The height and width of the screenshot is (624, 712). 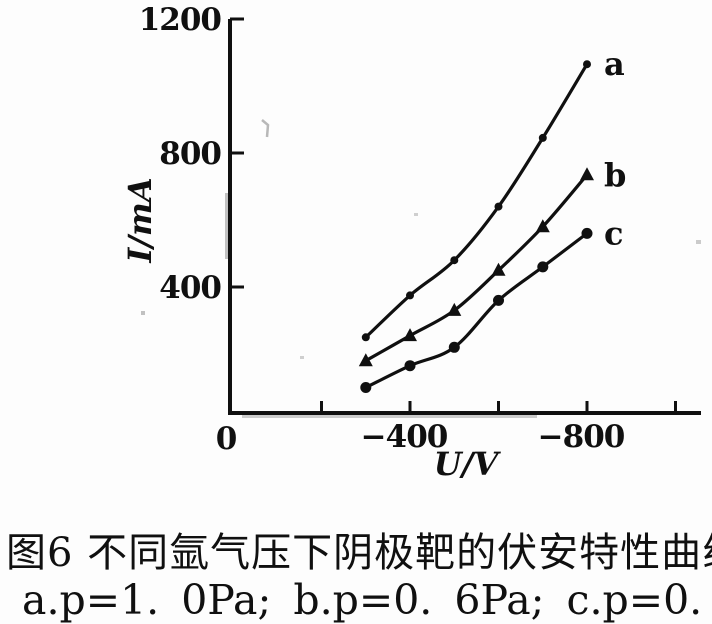 I want to click on figure-caption-conditions: a.p=1. 0Pa; b.p=0. 6Pa; c.p=0. 2Pa, so click(x=367, y=600).